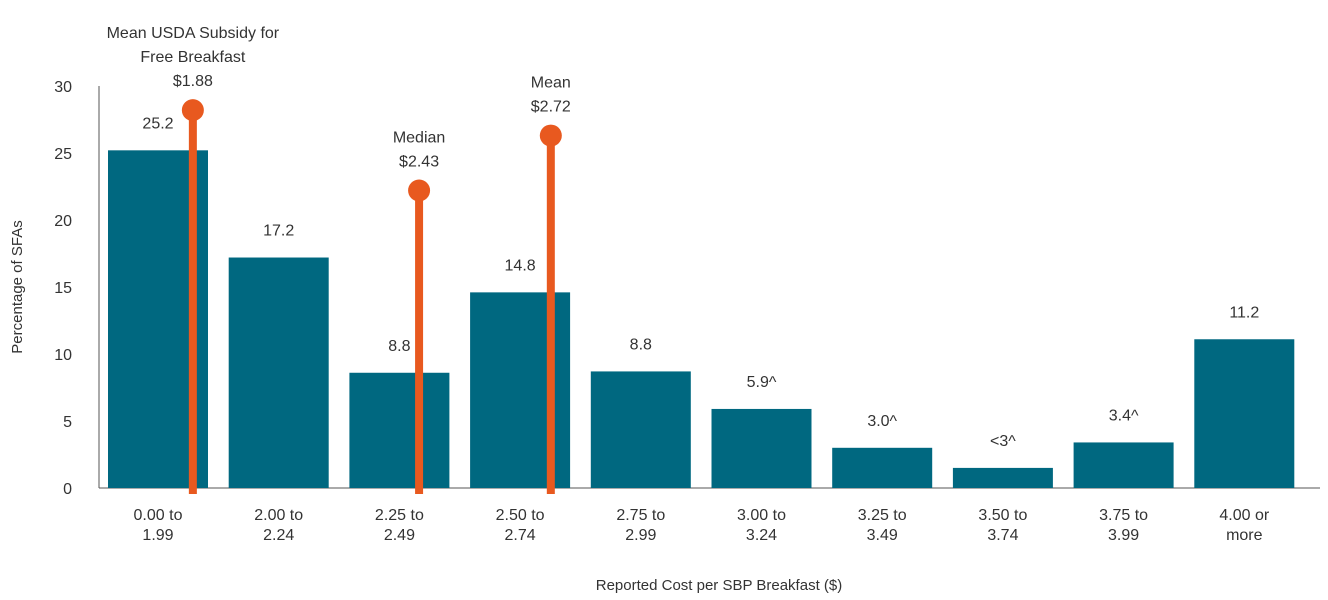  I want to click on y-tick-label: 30, so click(63, 87).